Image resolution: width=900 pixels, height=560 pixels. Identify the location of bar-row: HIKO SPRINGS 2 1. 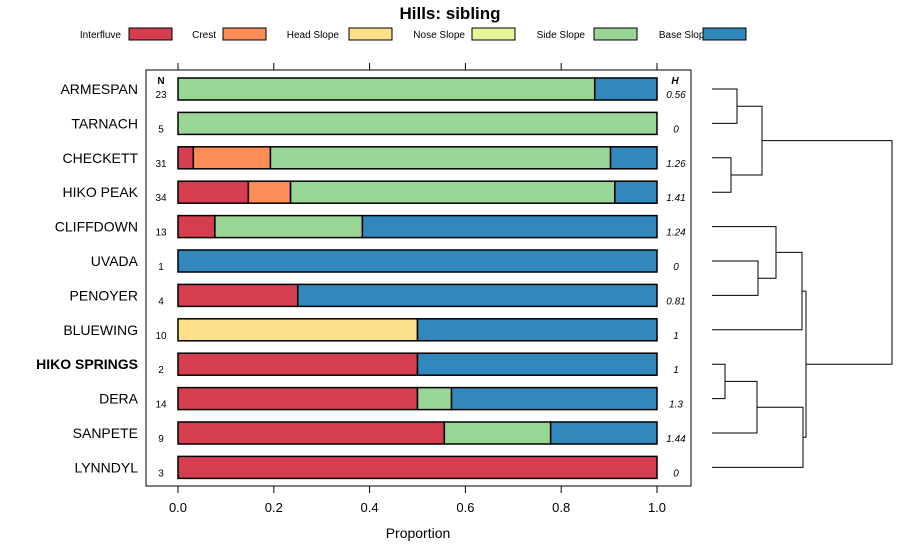
(357, 364).